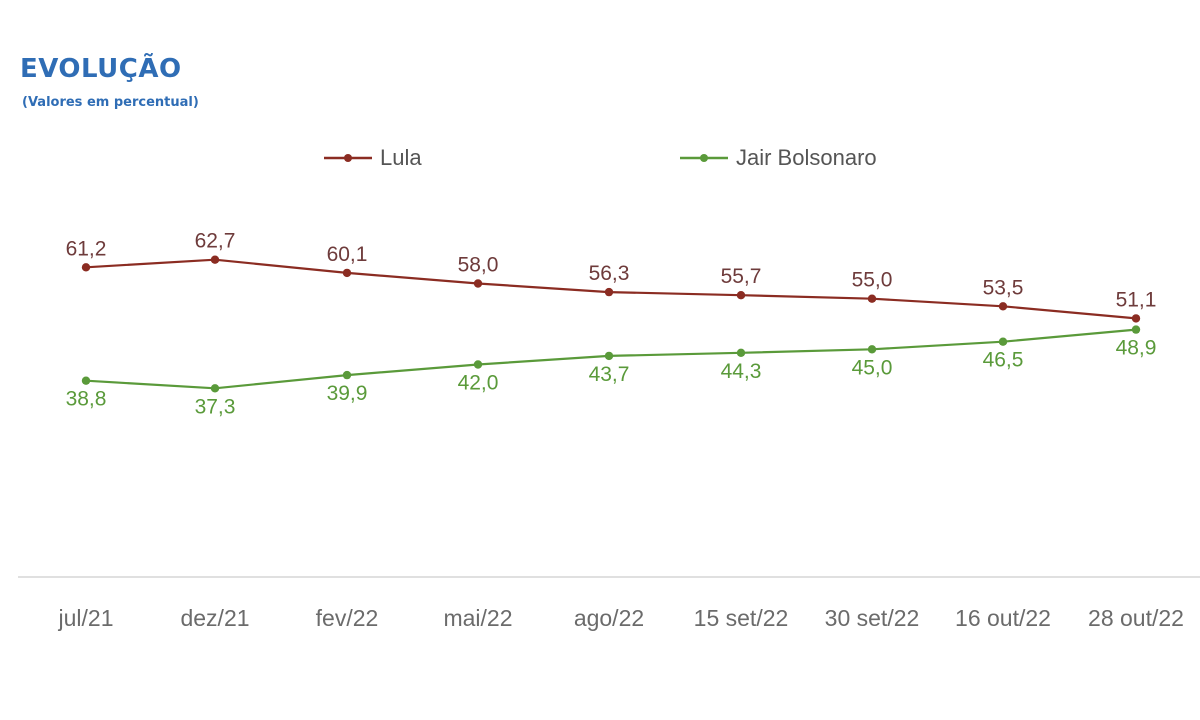  I want to click on data-label-lula: 55,0, so click(872, 280).